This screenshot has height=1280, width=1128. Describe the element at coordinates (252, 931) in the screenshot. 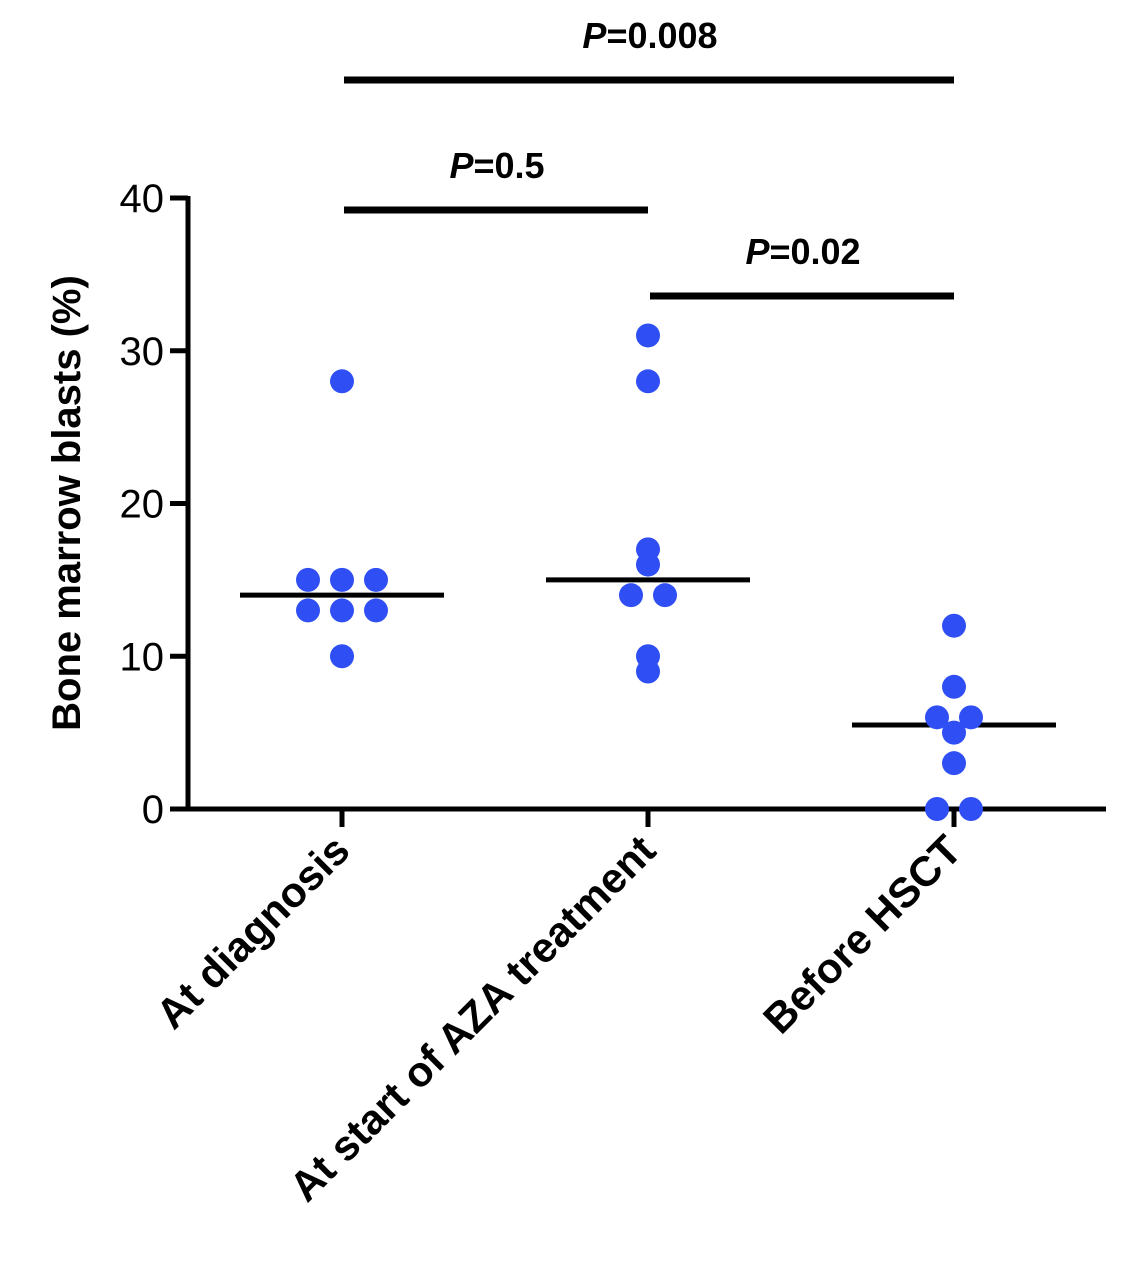

I see `x-category-label: At diagnosis` at that location.